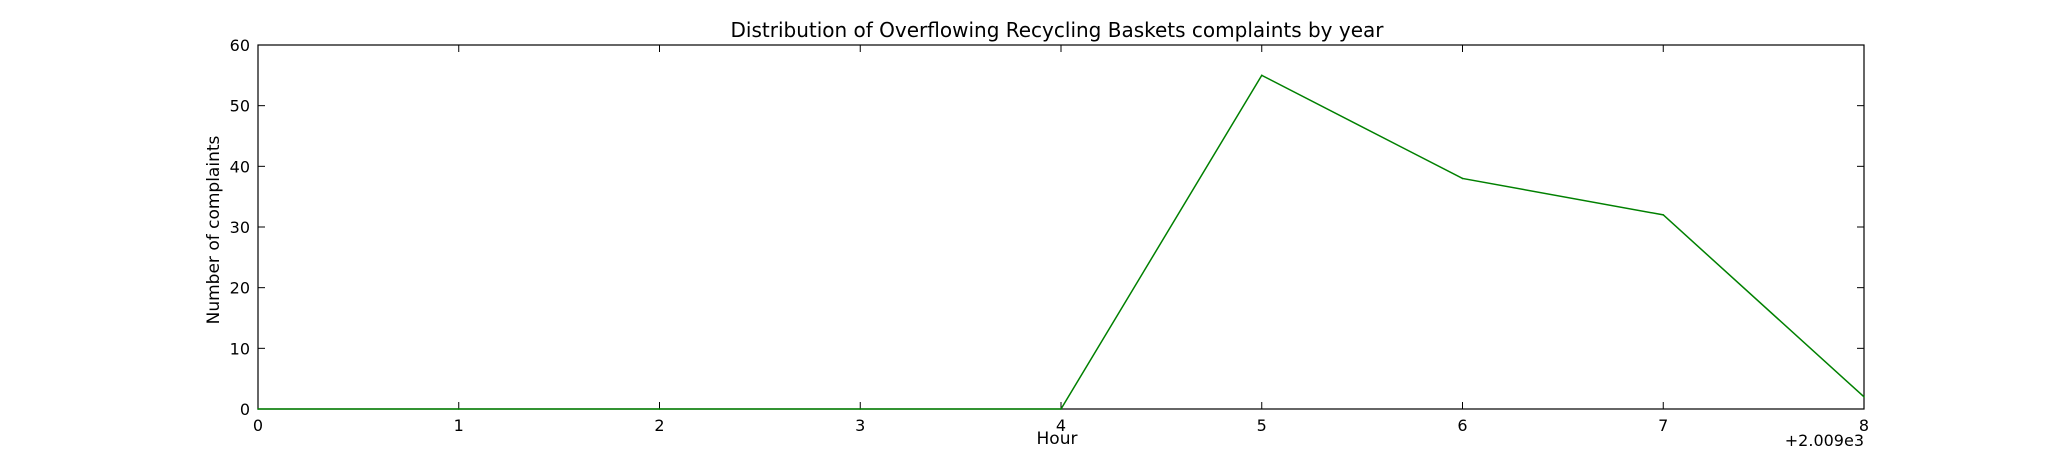 The width and height of the screenshot is (2050, 454). Describe the element at coordinates (245, 409) in the screenshot. I see `y-tick-label: 0` at that location.